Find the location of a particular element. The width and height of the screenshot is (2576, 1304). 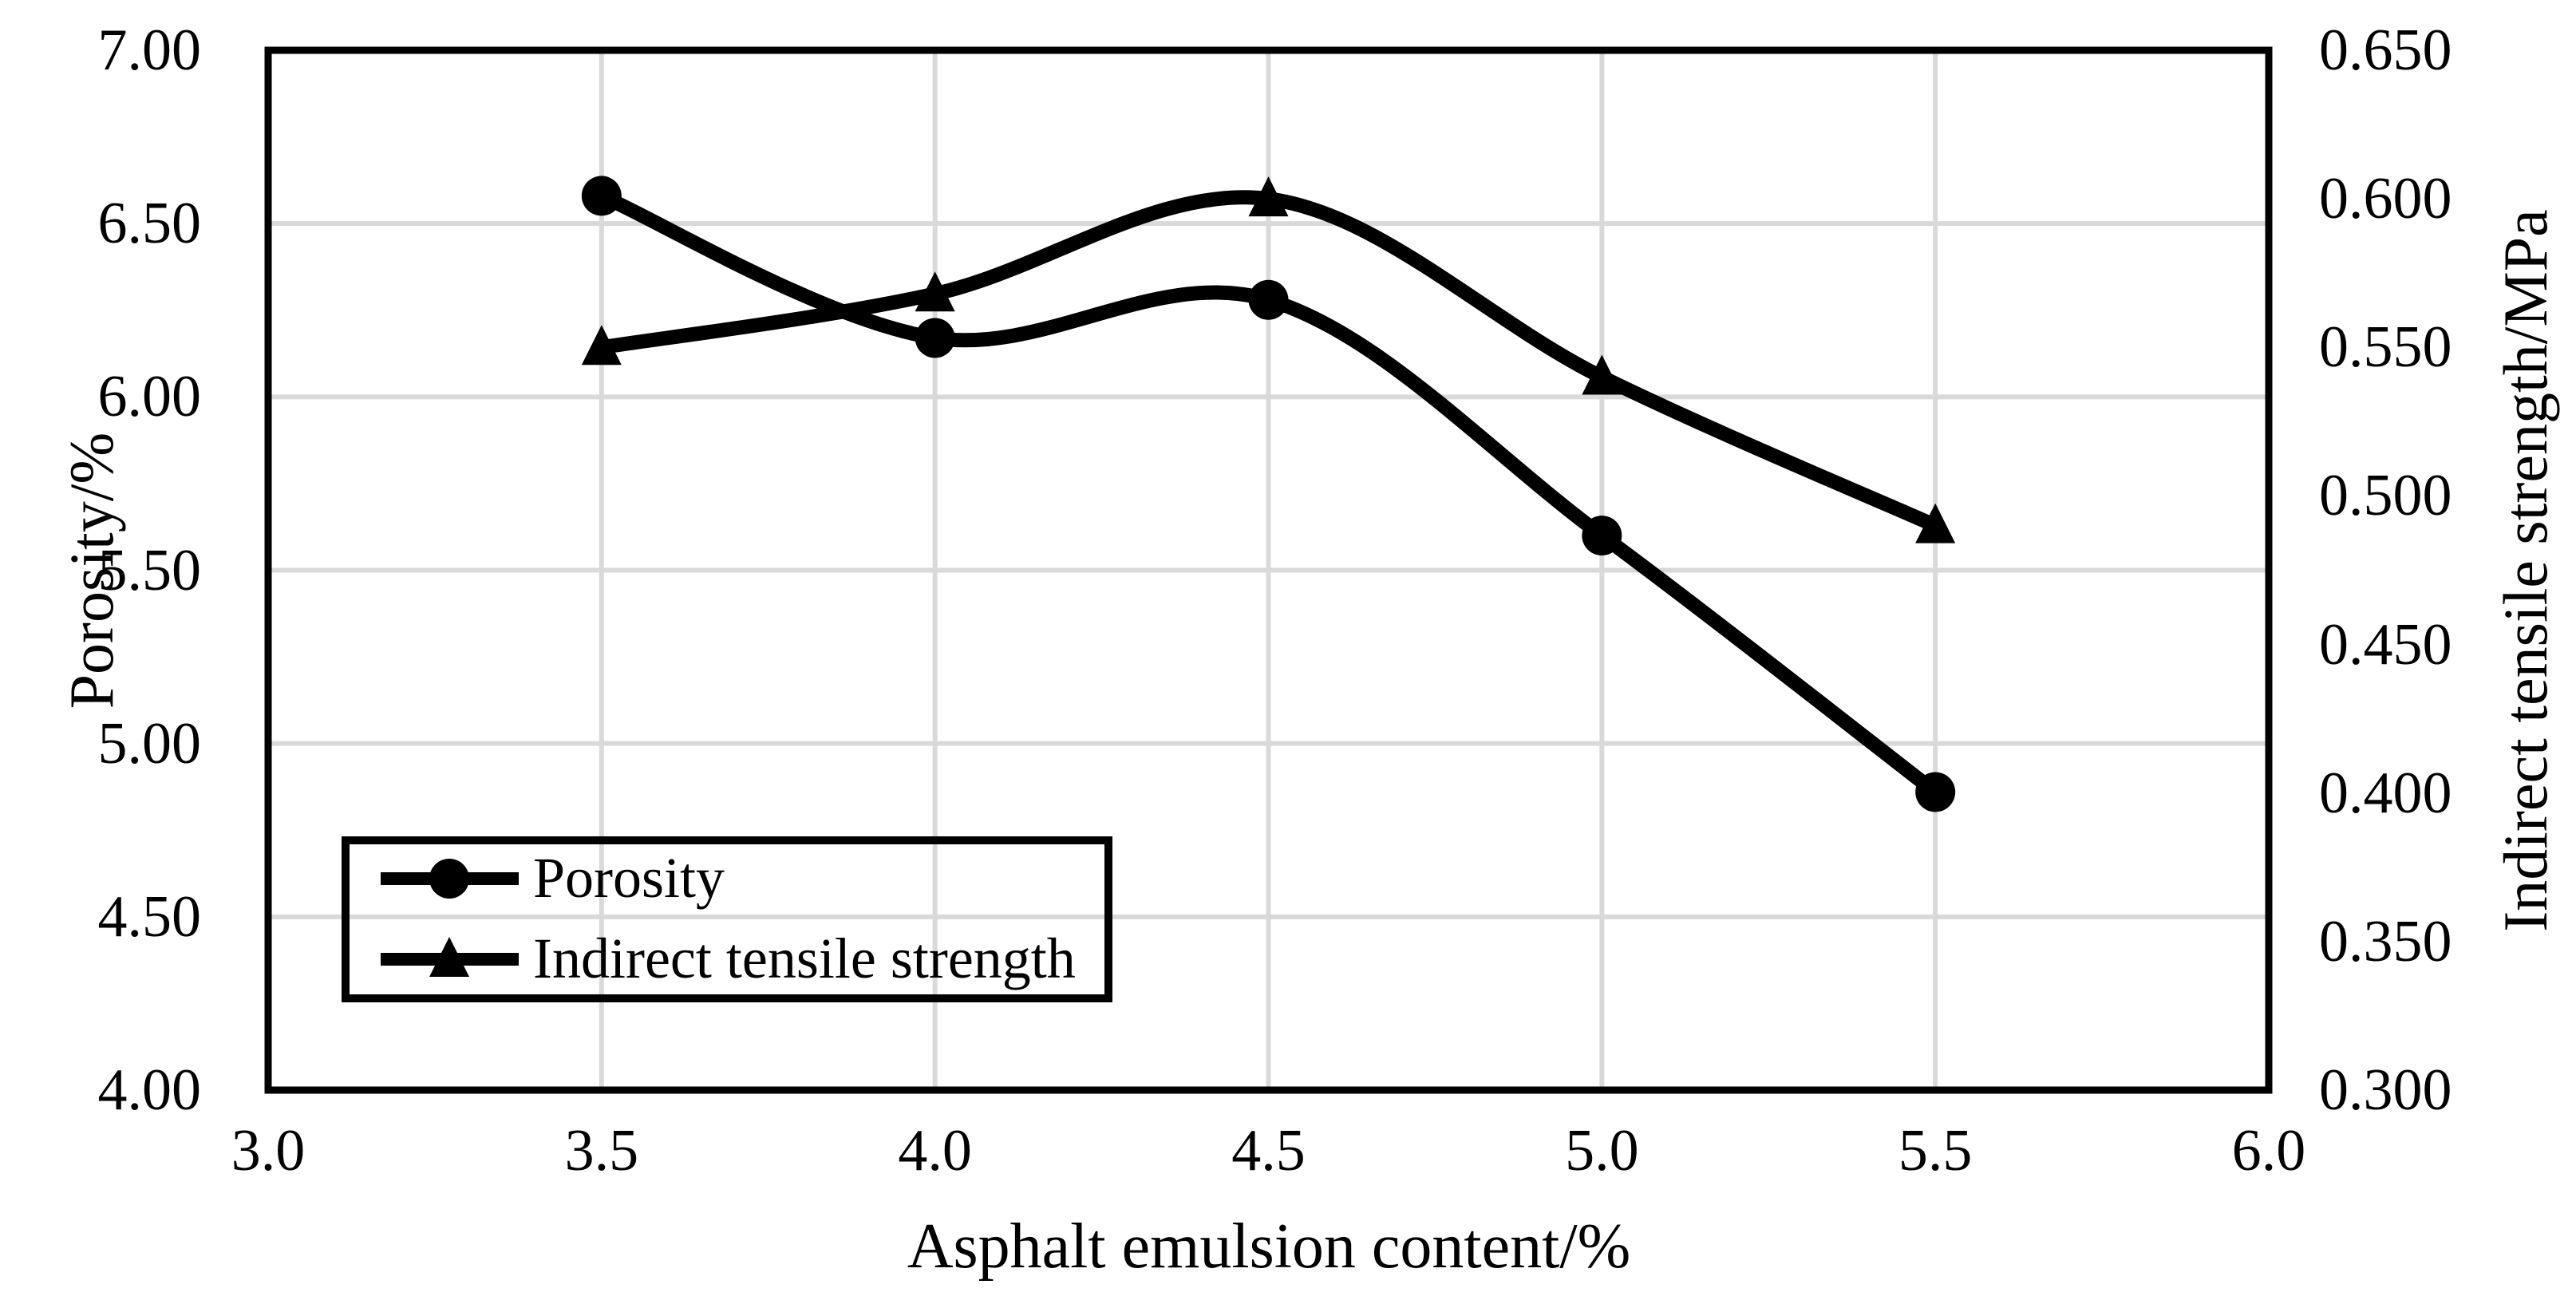

x-axis-tick-label: 4.0 is located at coordinates (935, 1150).